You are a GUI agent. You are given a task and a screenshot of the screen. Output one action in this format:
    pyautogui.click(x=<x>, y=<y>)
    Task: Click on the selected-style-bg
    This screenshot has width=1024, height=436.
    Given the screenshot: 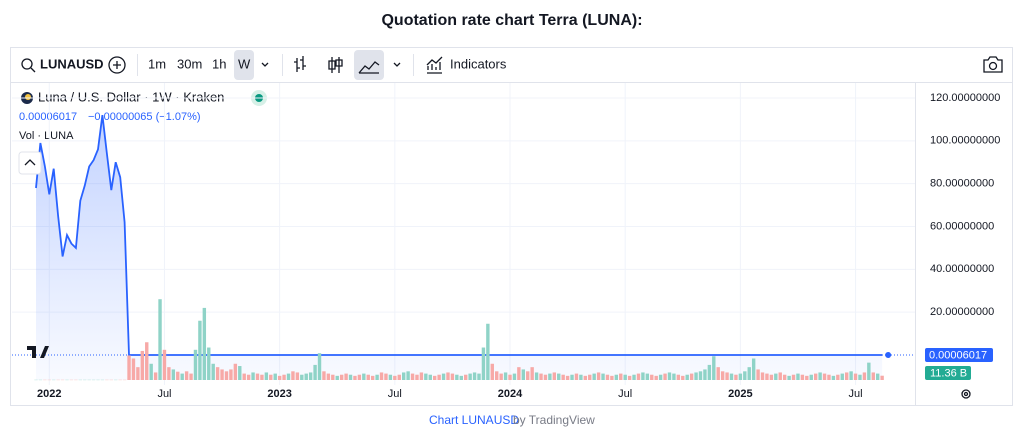 What is the action you would take?
    pyautogui.click(x=369, y=65)
    